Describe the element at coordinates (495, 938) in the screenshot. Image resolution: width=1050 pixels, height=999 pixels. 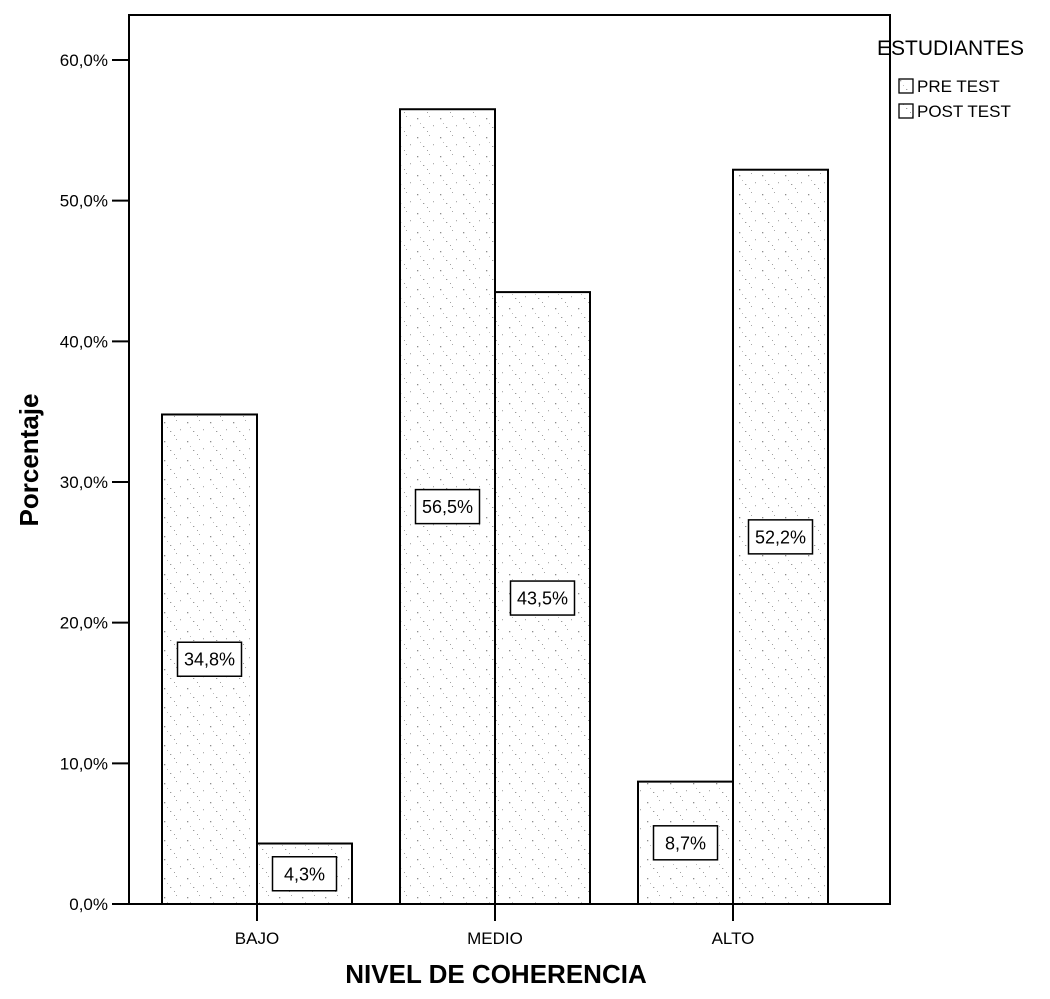
I see `x-tick-label: MEDIO` at that location.